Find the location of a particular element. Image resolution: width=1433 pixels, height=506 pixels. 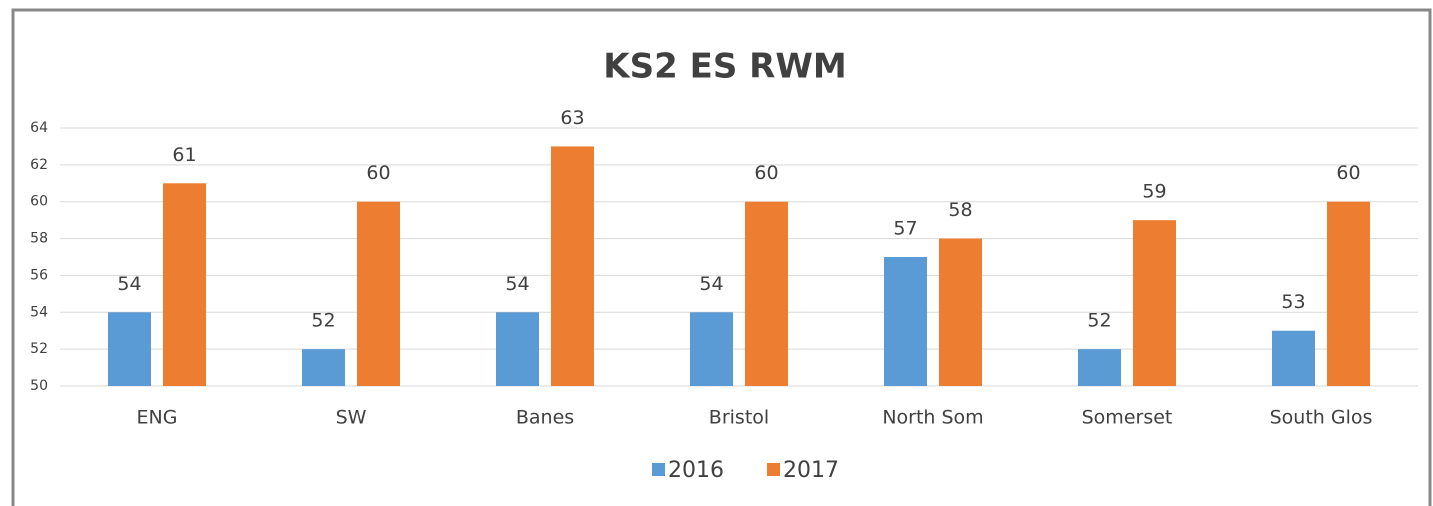

y-tick-label: 54 is located at coordinates (39, 312).